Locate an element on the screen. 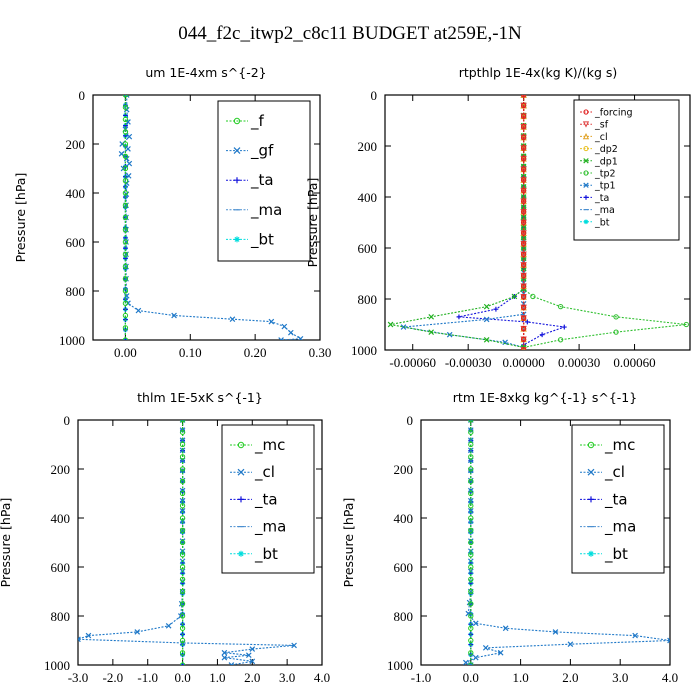 Image resolution: width=700 pixels, height=700 pixels. series-line-tp1 is located at coordinates (464, 221).